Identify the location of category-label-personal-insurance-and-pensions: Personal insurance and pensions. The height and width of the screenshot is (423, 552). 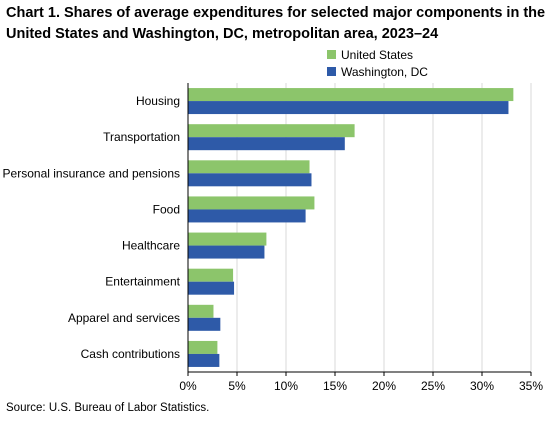
(91, 173).